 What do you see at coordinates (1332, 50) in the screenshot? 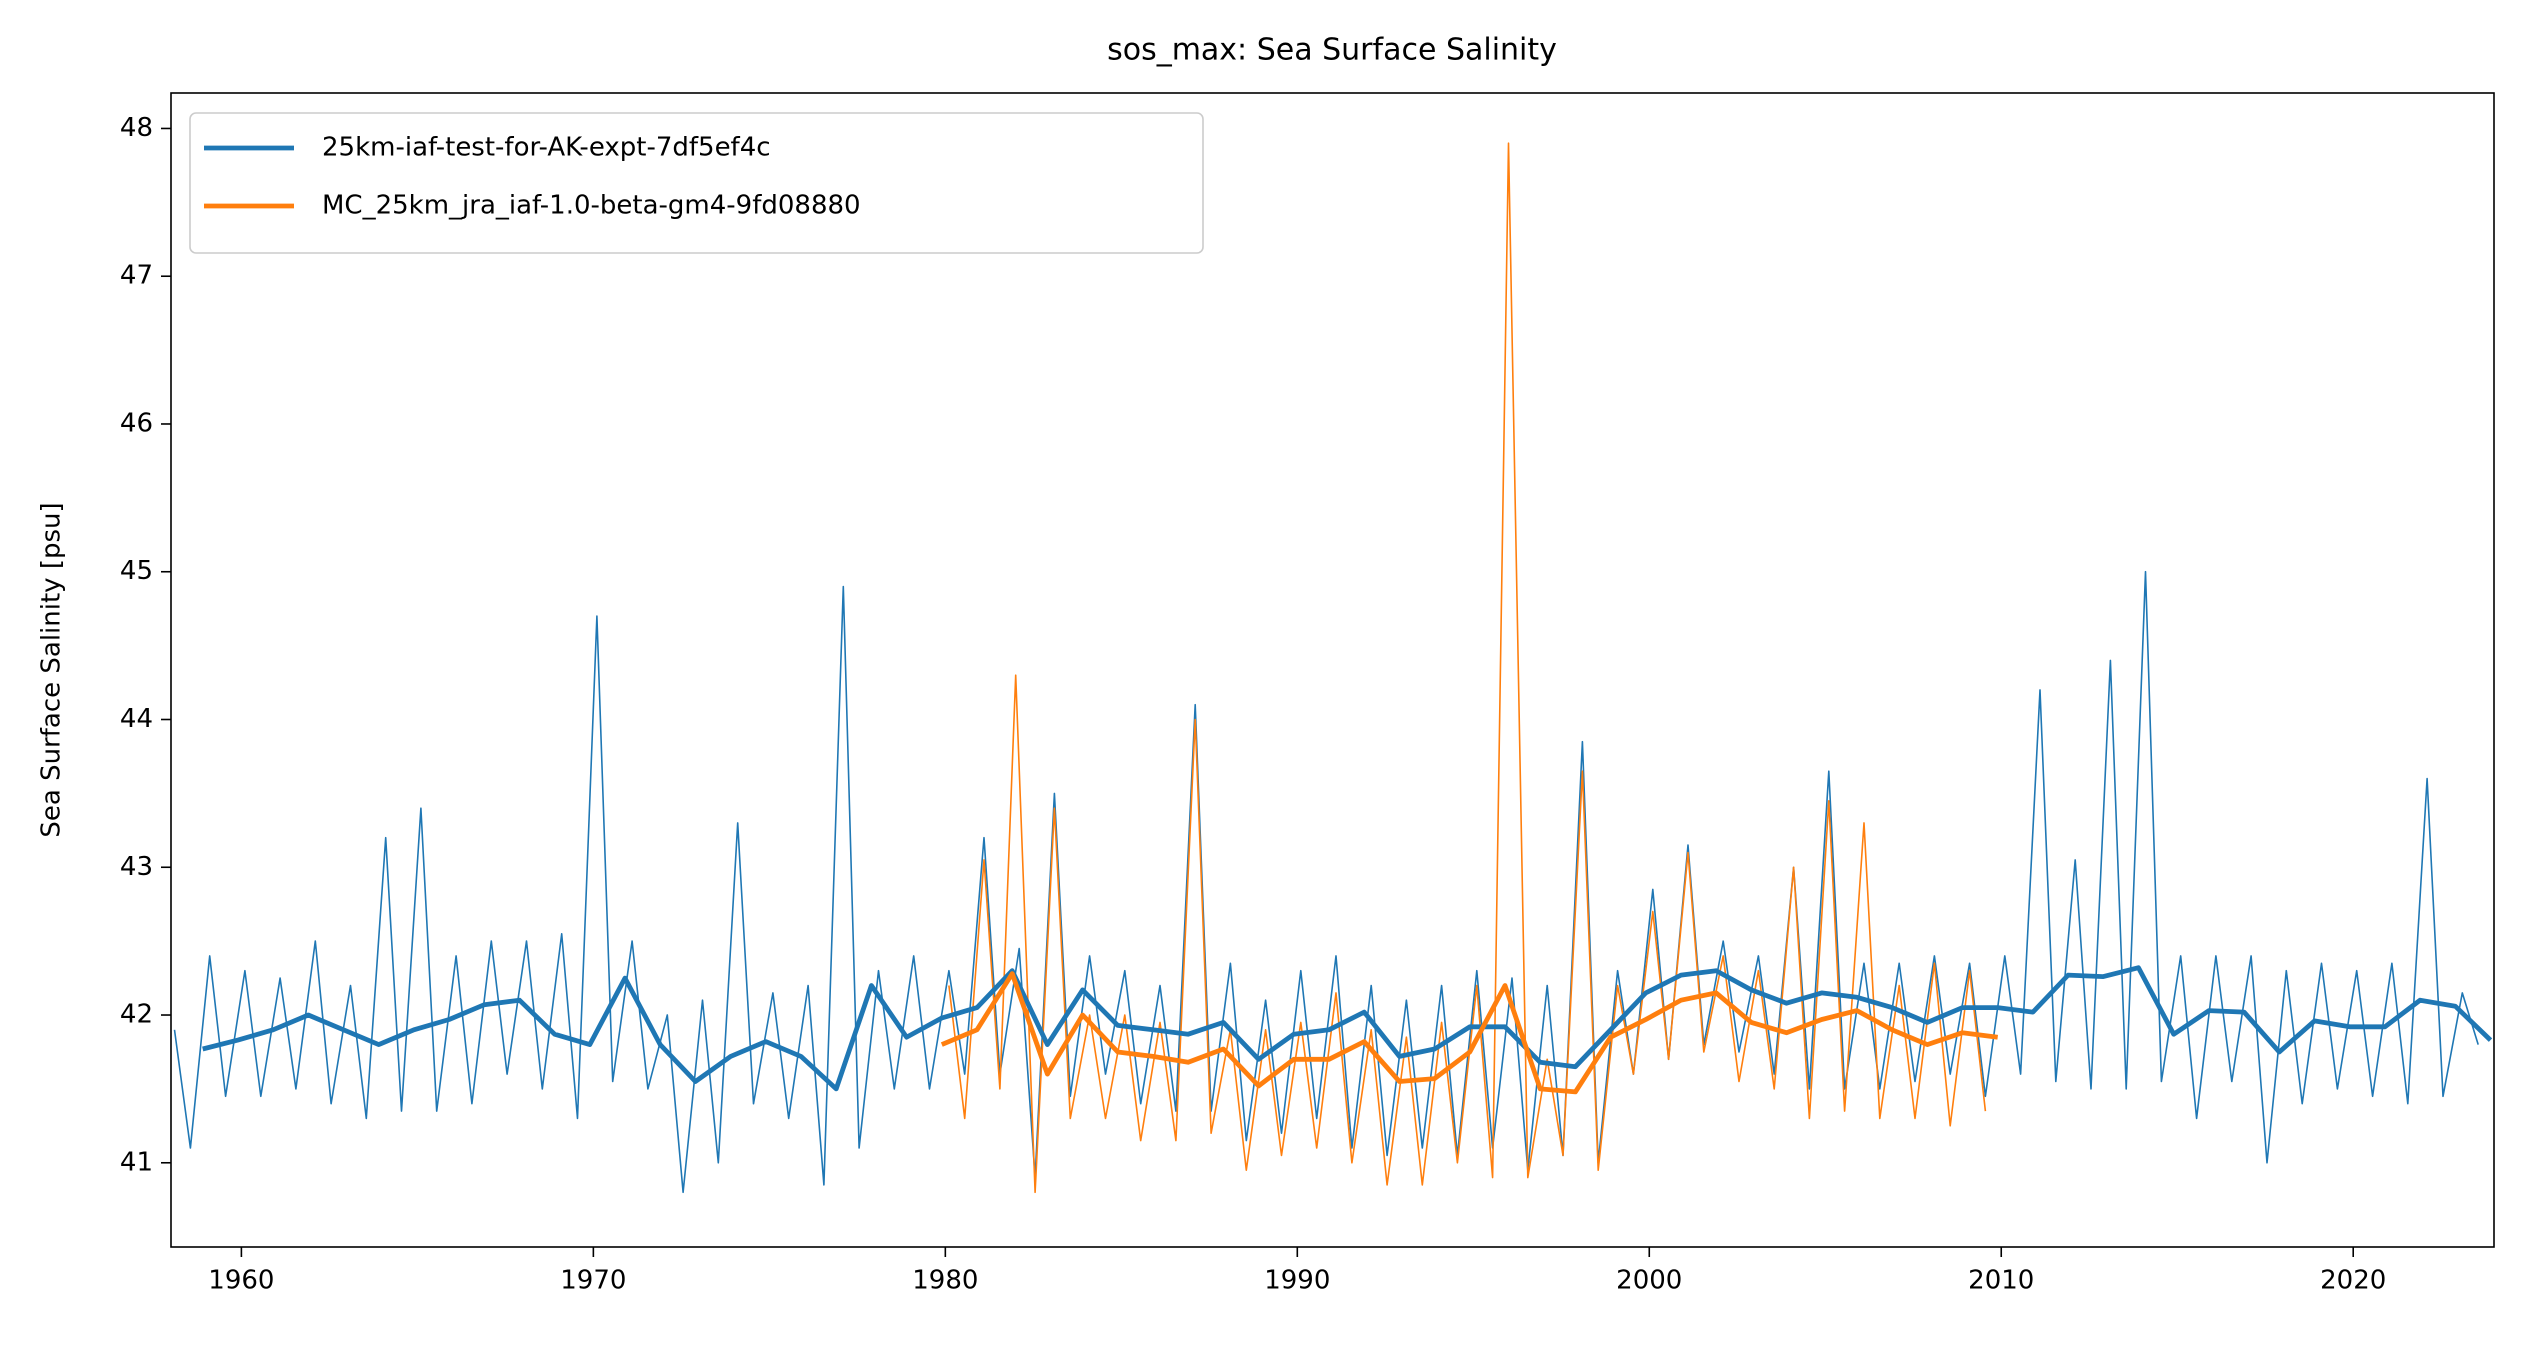
I see `chart-title: sos_max: Sea Surface Salinity` at bounding box center [1332, 50].